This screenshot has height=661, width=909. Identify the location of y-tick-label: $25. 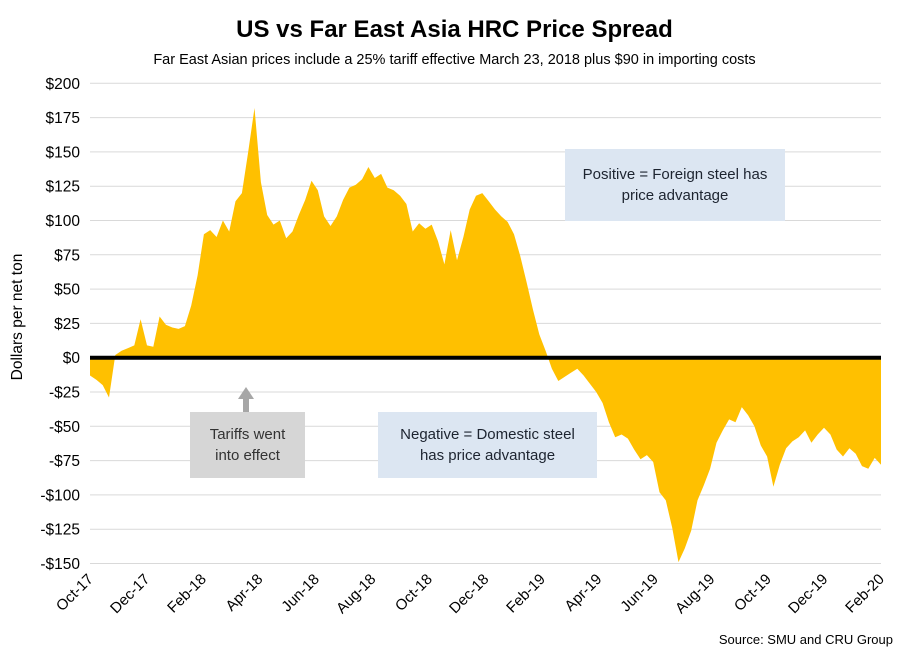
(67, 324).